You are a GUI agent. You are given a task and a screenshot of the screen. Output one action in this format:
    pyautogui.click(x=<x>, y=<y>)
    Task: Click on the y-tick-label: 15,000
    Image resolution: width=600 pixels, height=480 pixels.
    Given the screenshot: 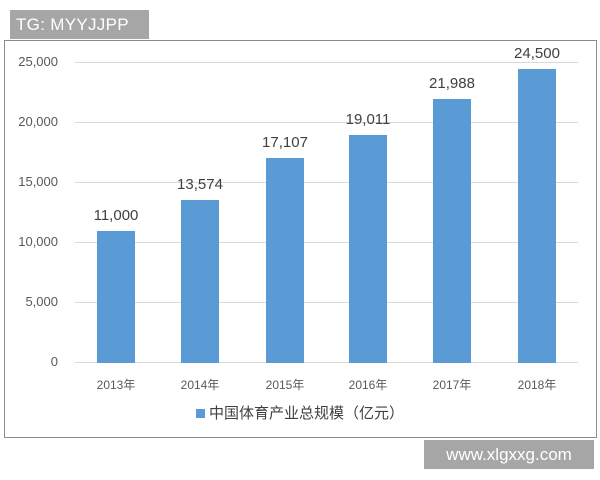 What is the action you would take?
    pyautogui.click(x=38, y=181)
    